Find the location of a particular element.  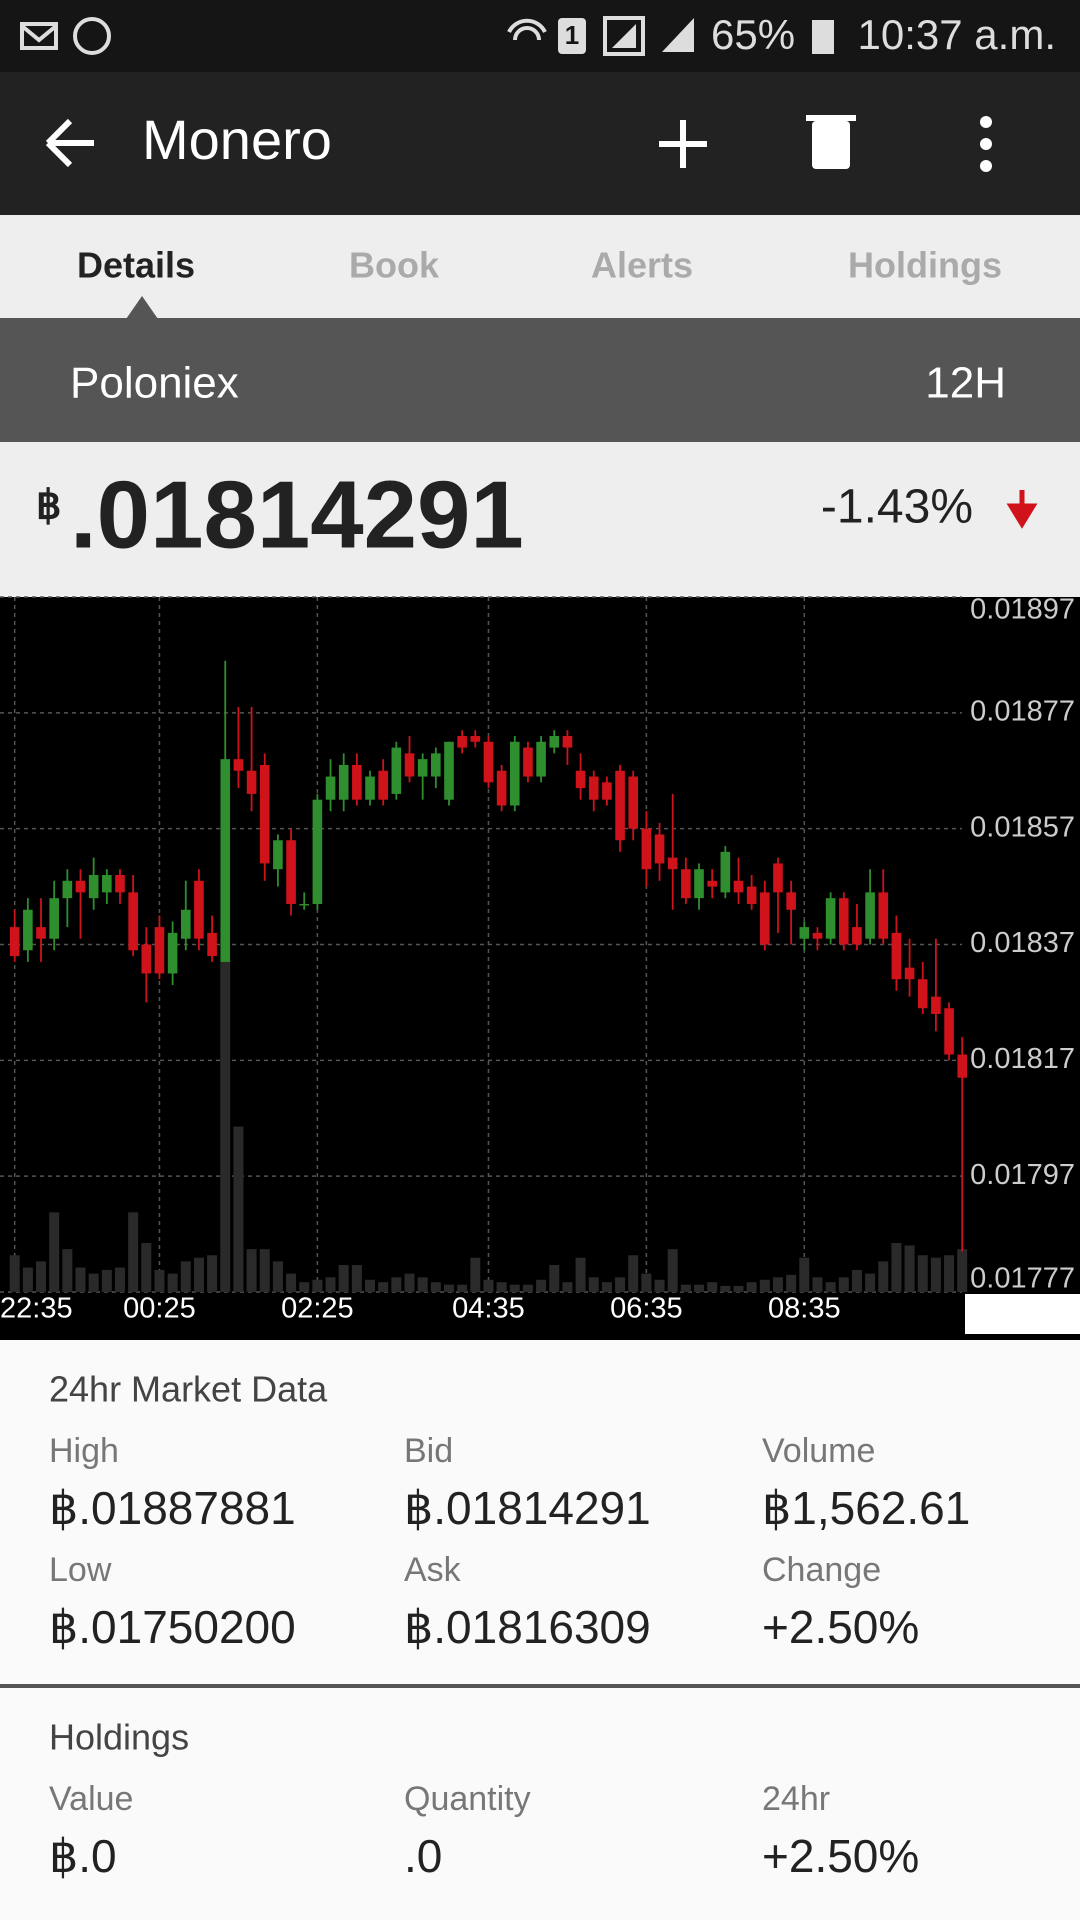

period: 12H is located at coordinates (965, 383).